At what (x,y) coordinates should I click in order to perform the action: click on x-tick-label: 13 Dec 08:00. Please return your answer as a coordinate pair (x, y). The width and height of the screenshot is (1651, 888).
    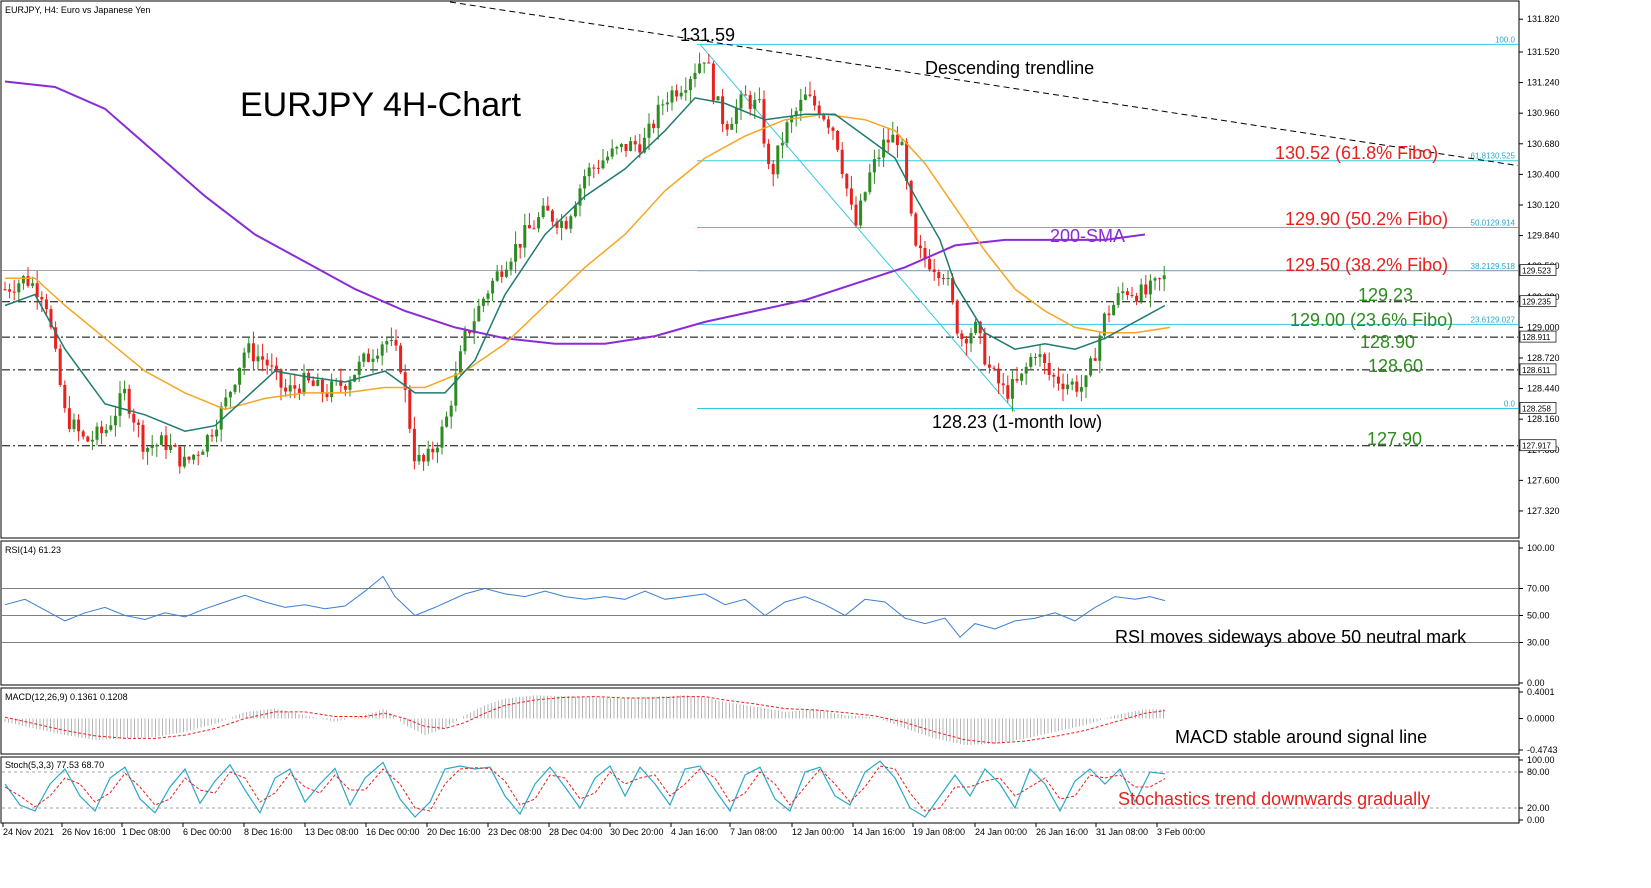
    Looking at the image, I should click on (332, 832).